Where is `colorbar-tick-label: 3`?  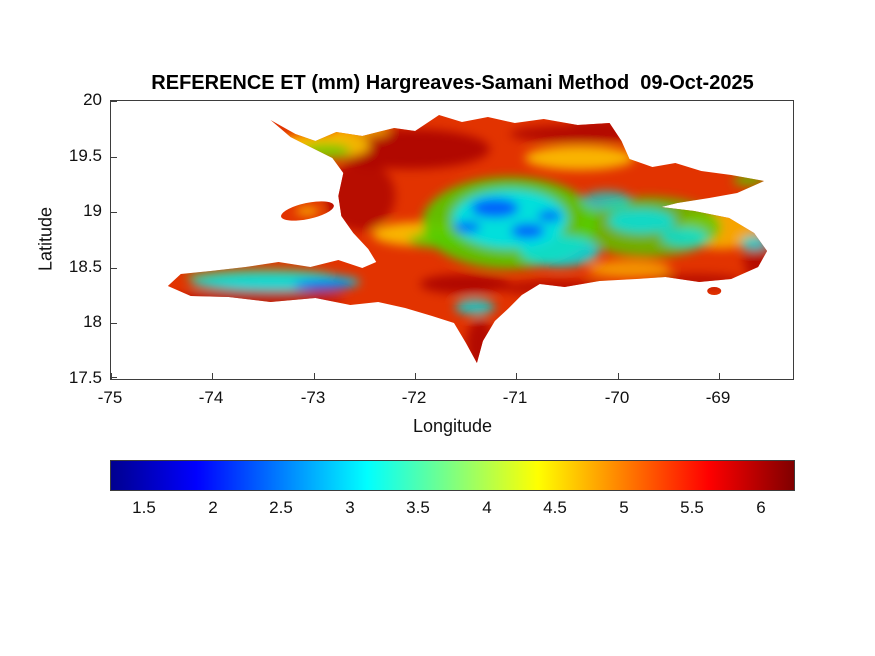
colorbar-tick-label: 3 is located at coordinates (350, 507).